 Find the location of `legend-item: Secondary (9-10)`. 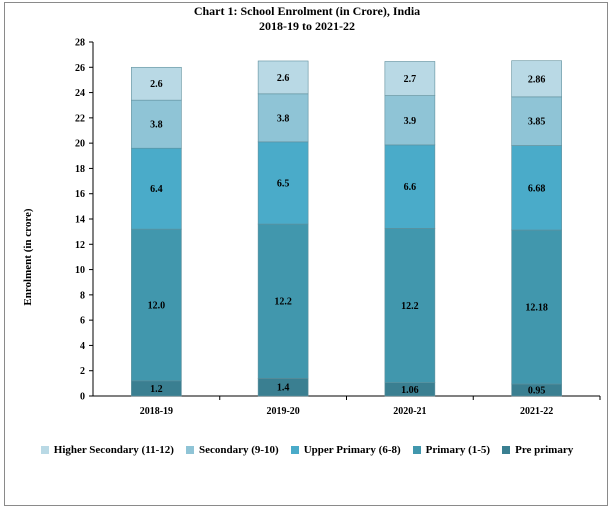

legend-item: Secondary (9-10) is located at coordinates (232, 450).